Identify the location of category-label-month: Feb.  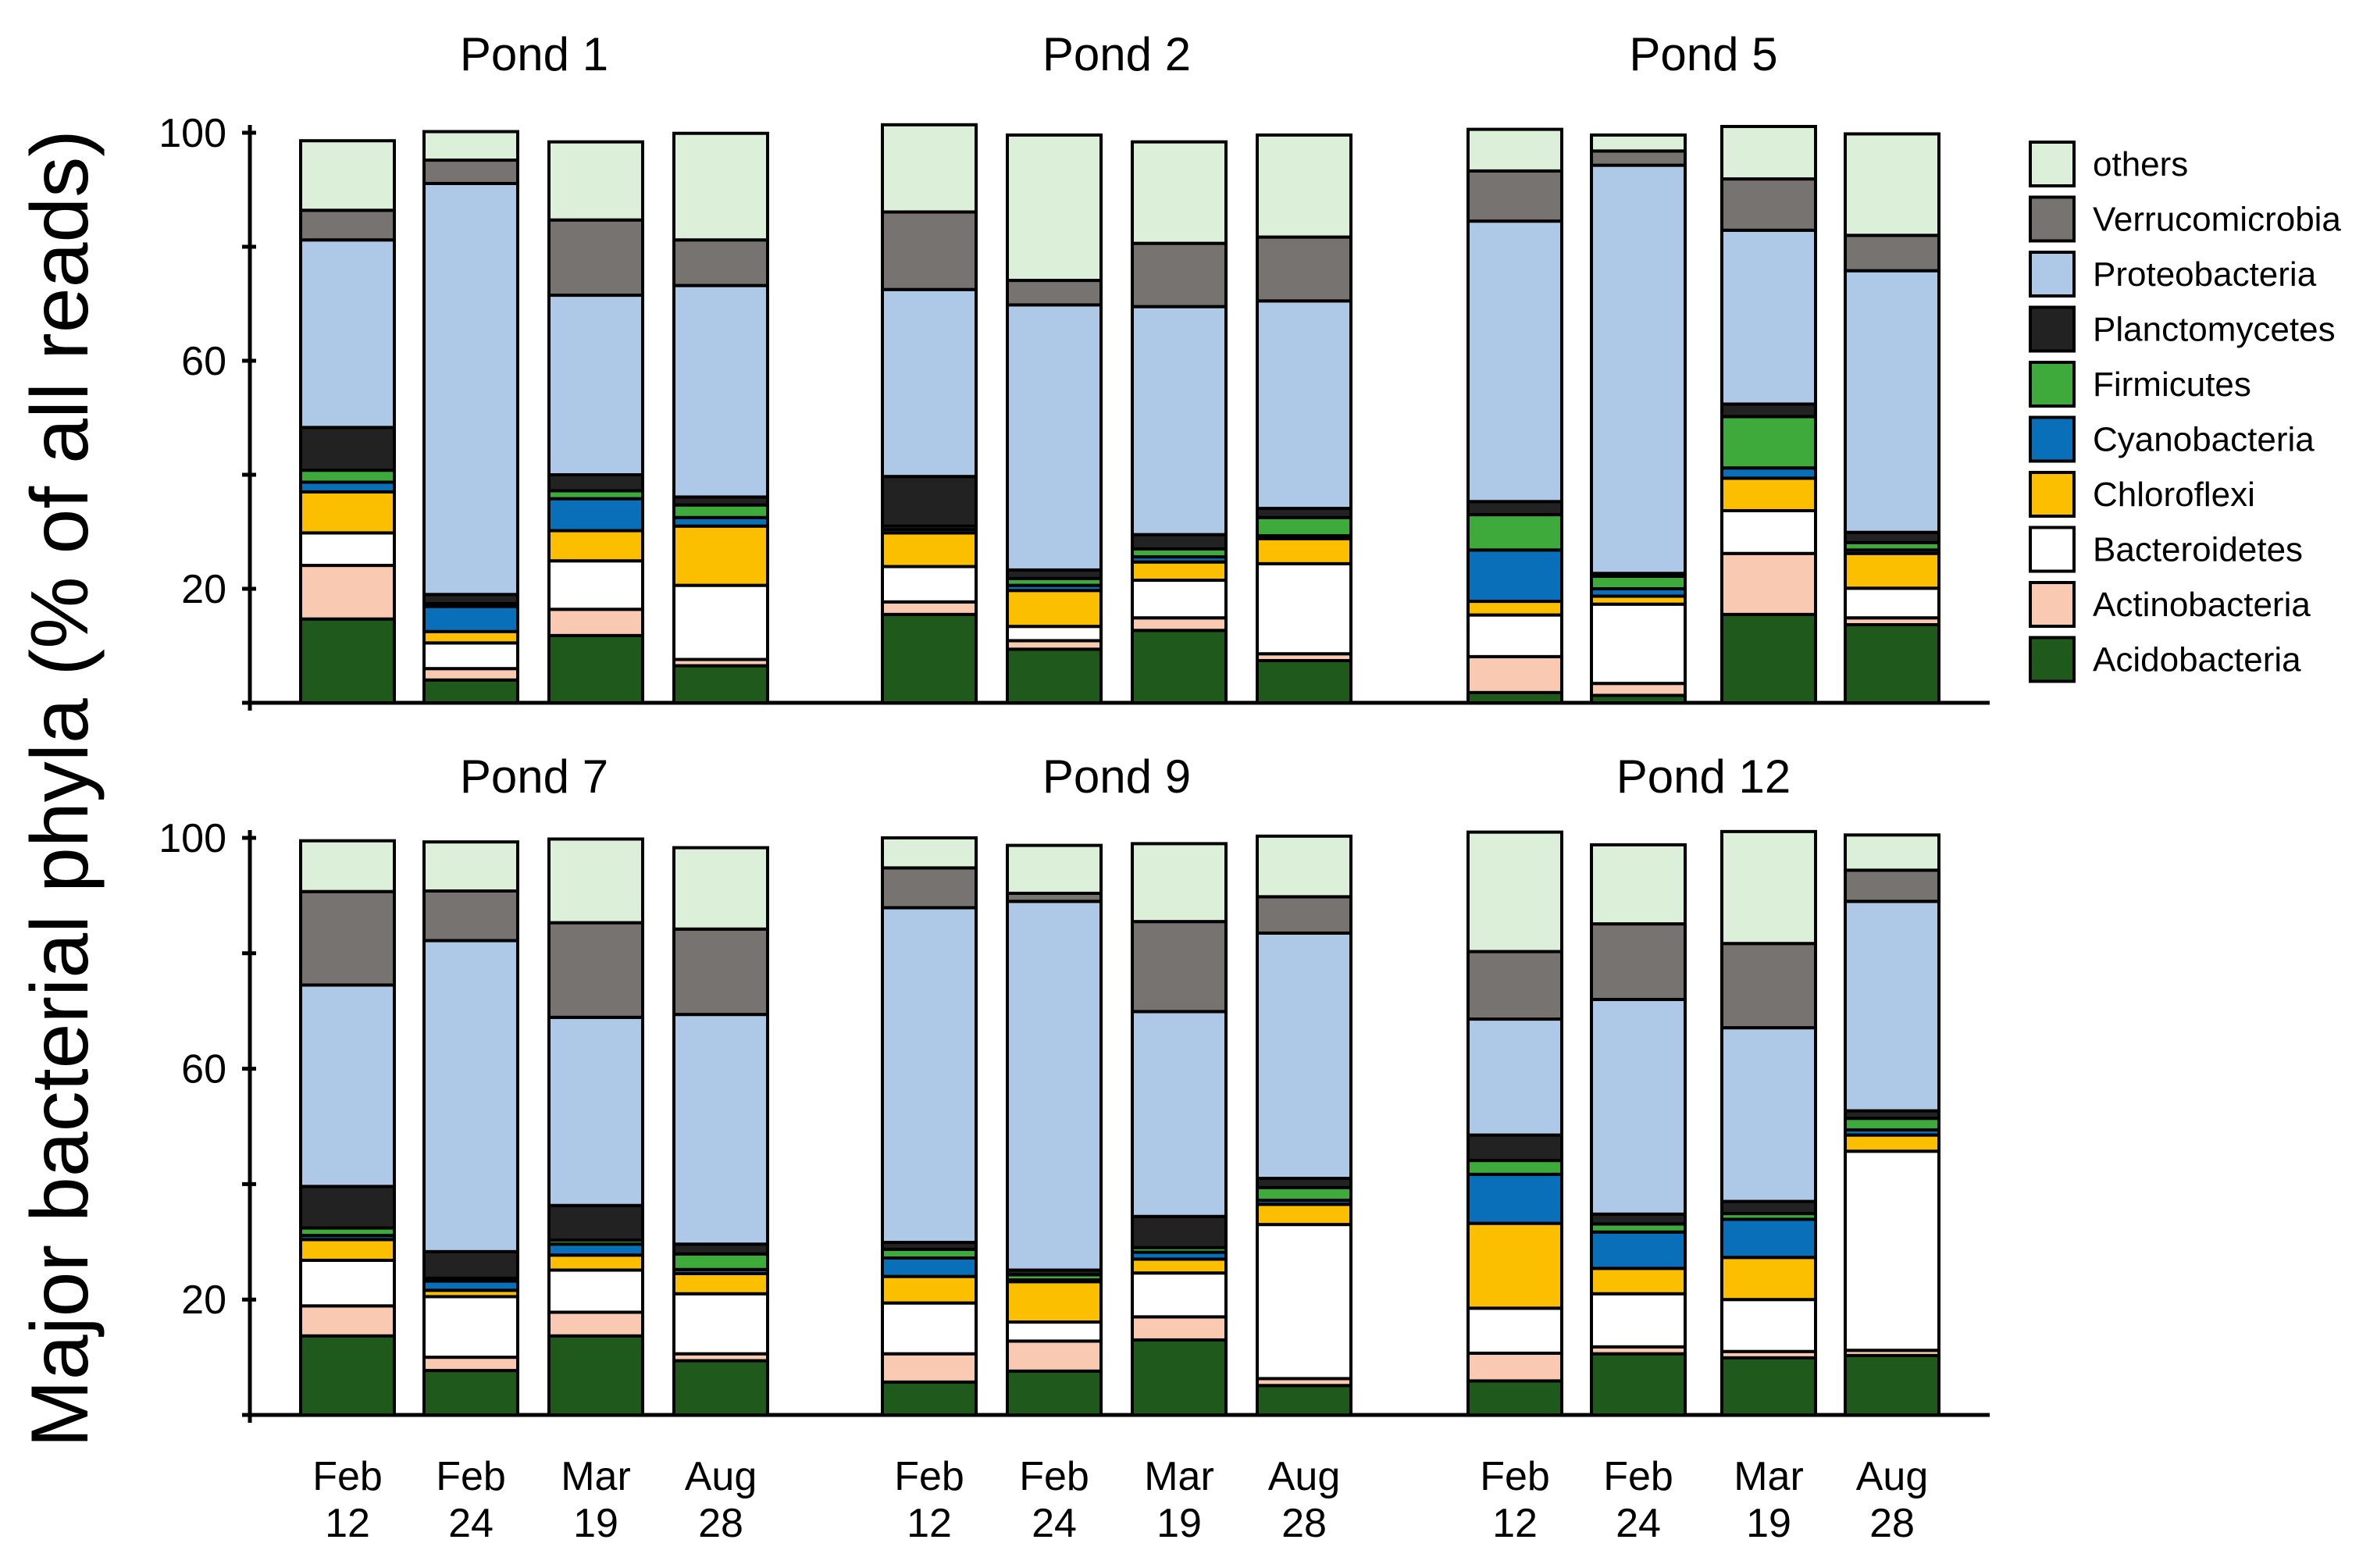
(1515, 1476).